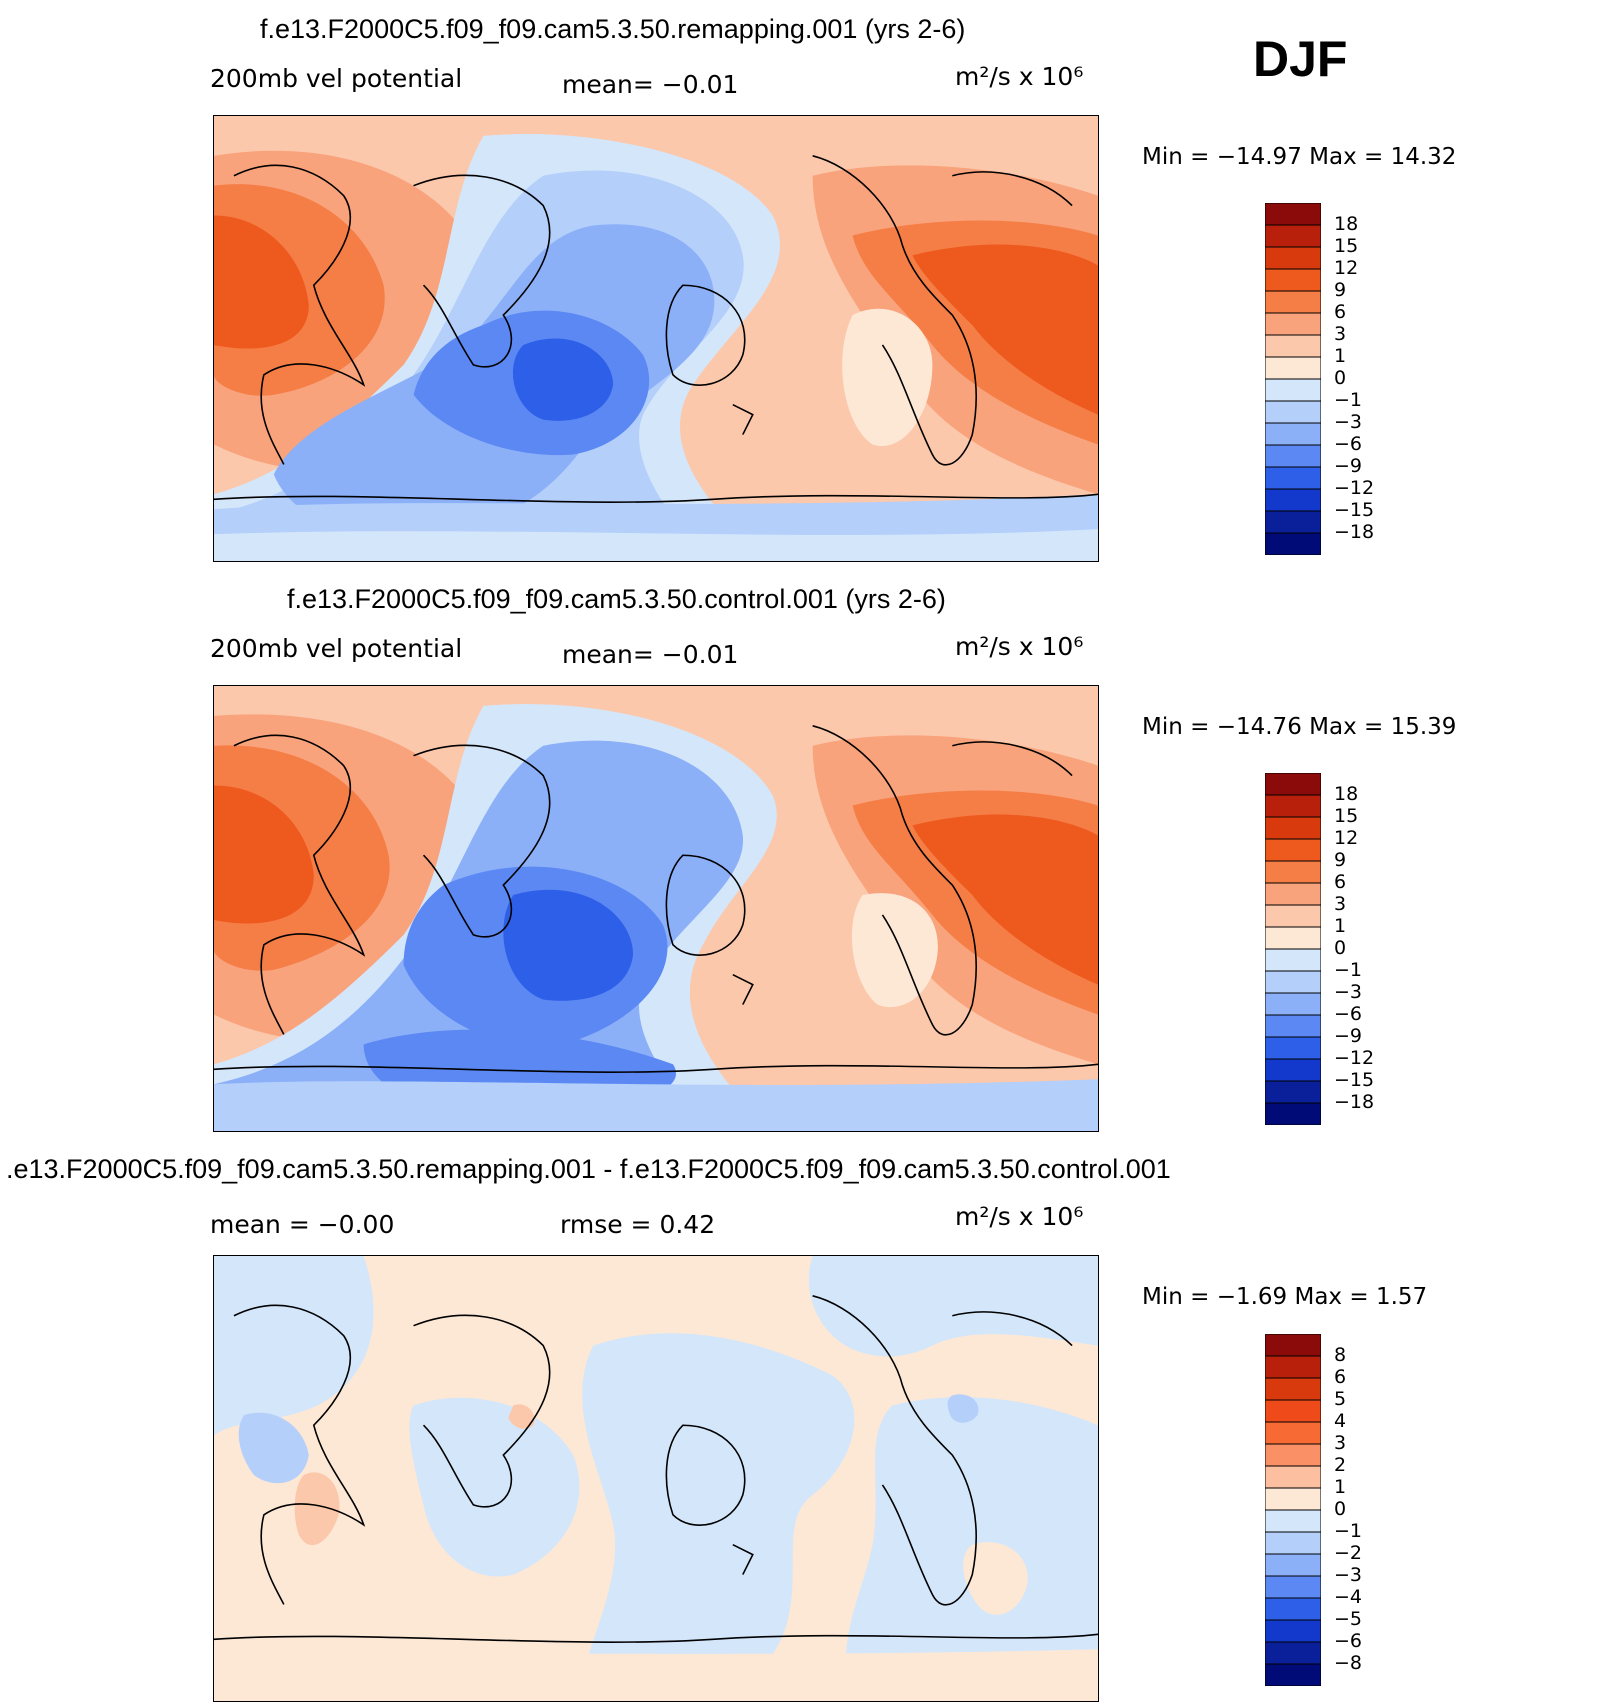 This screenshot has width=1605, height=1708. I want to click on panel-3-min-max: Min = −1.69 Max = 1.57, so click(1285, 1297).